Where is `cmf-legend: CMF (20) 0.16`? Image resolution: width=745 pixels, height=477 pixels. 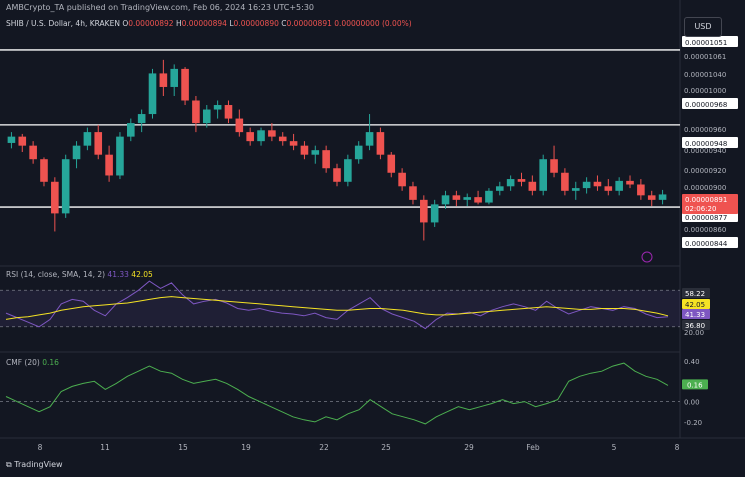 cmf-legend: CMF (20) 0.16 is located at coordinates (32, 362).